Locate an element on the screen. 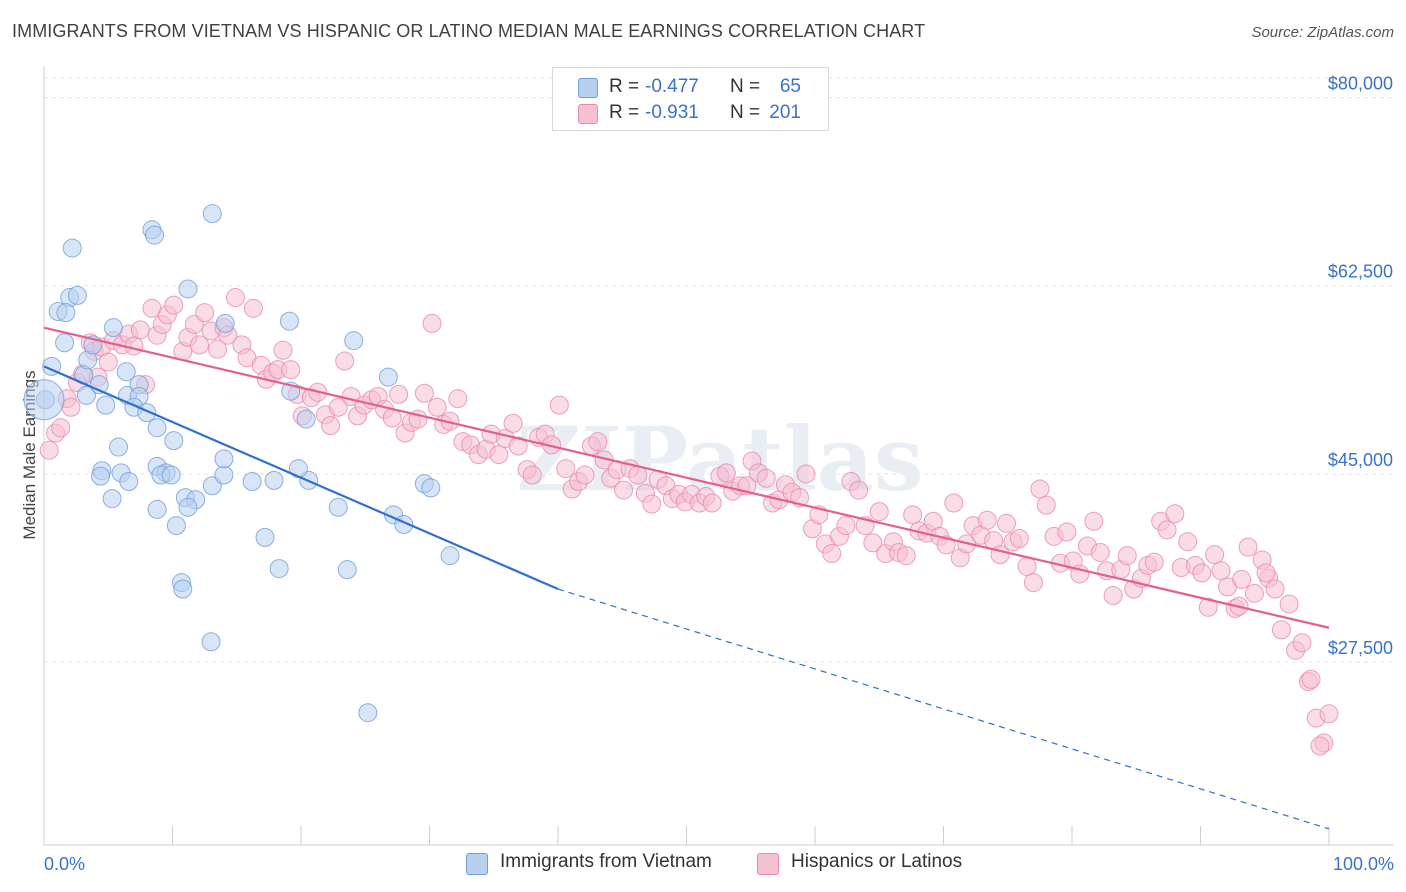 This screenshot has height=892, width=1406. bottom-legend-label: Immigrants from Vietnam is located at coordinates (606, 861).